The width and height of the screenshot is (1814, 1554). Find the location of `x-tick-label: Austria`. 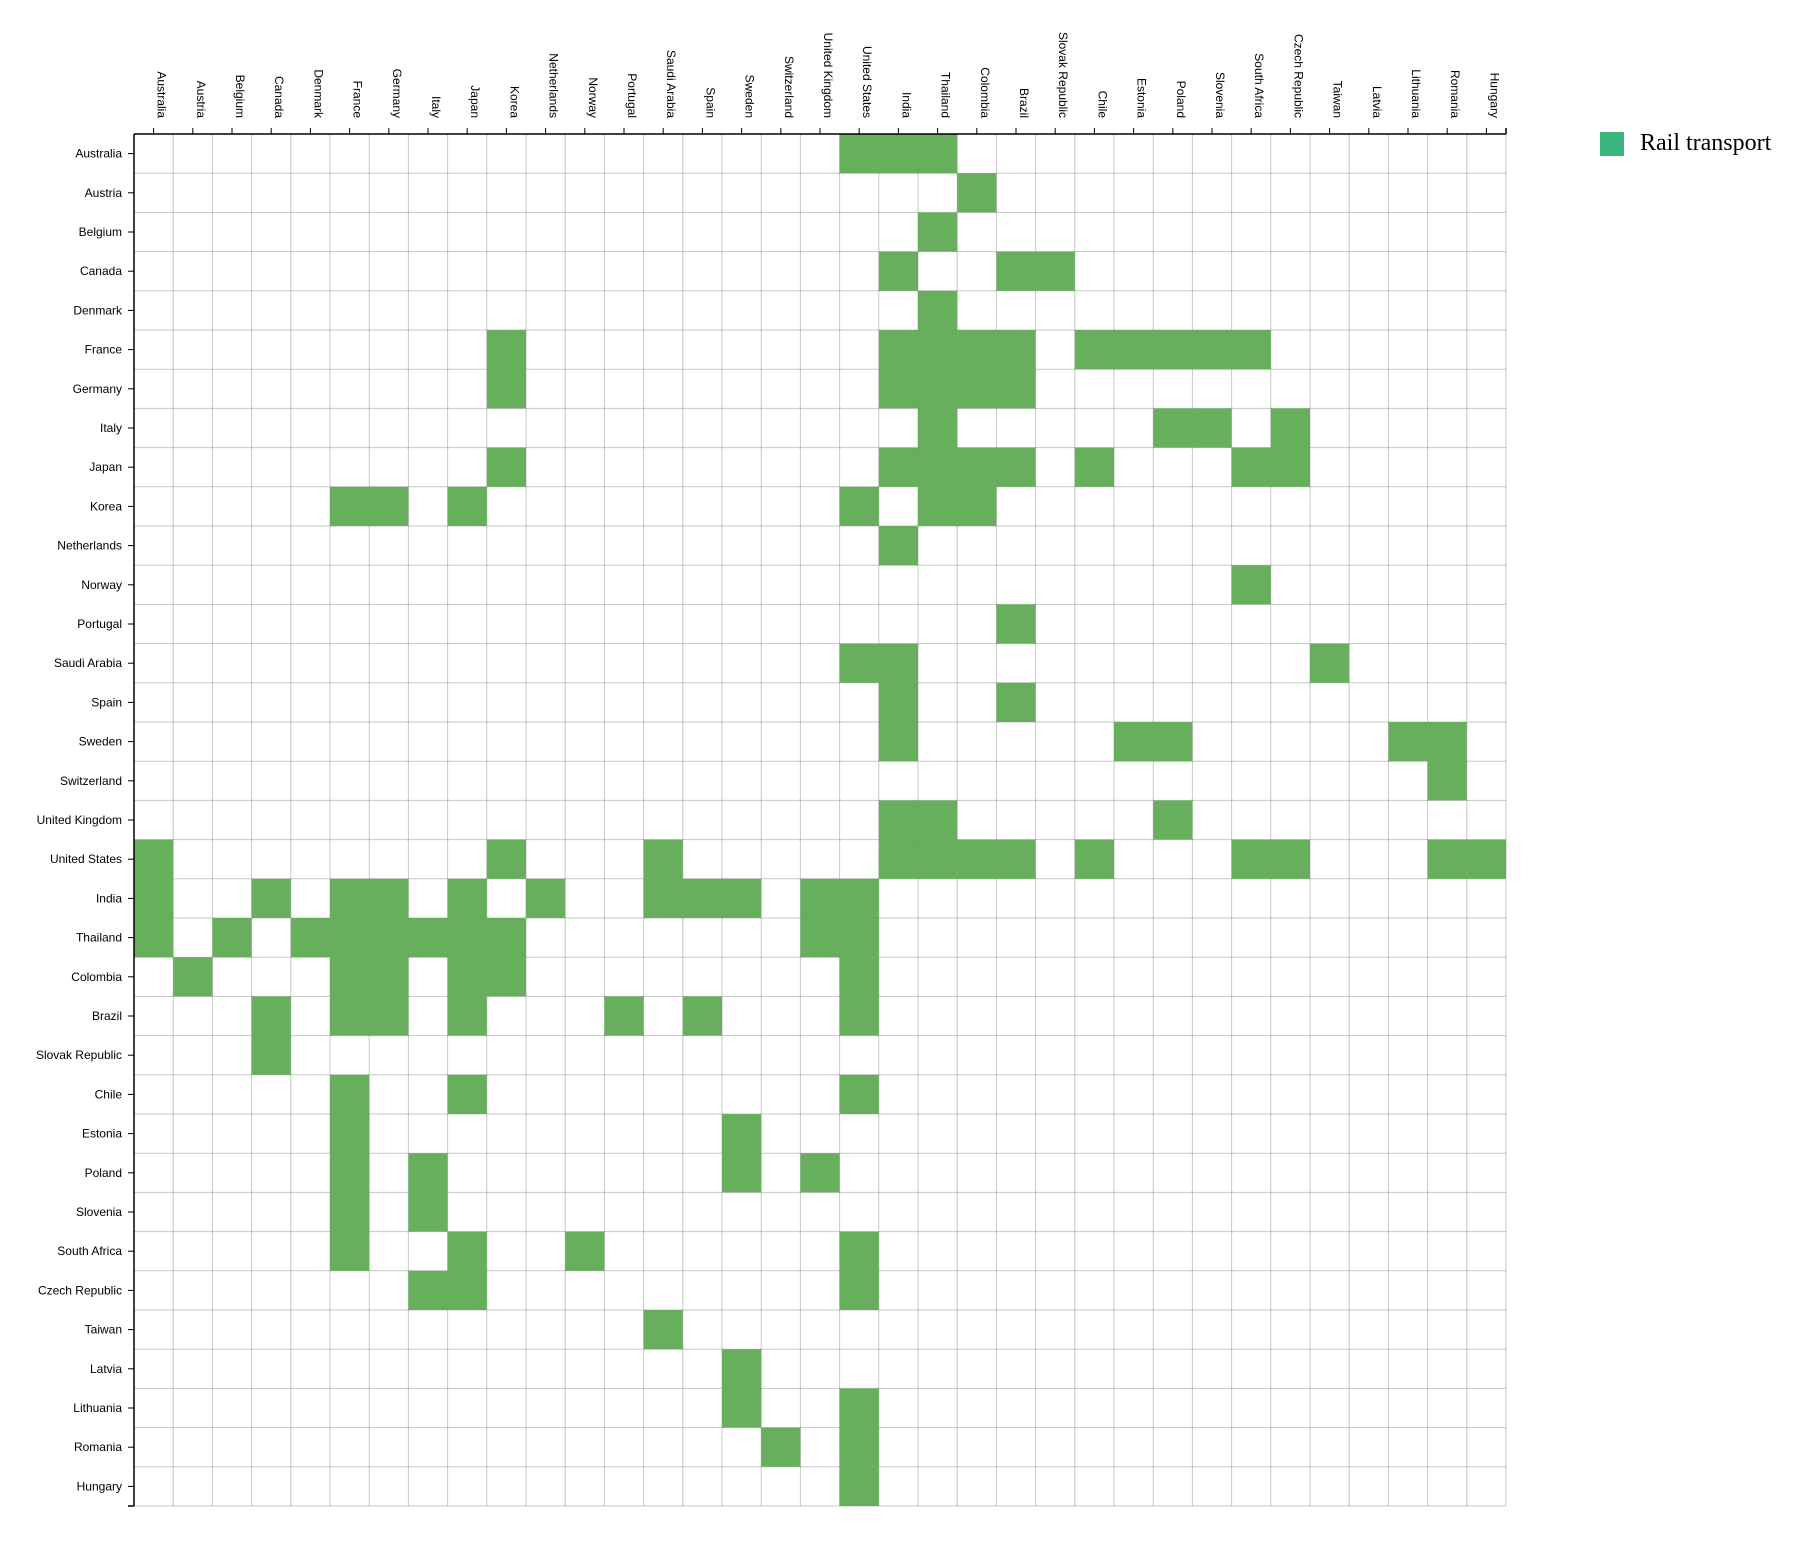

x-tick-label: Austria is located at coordinates (201, 100).